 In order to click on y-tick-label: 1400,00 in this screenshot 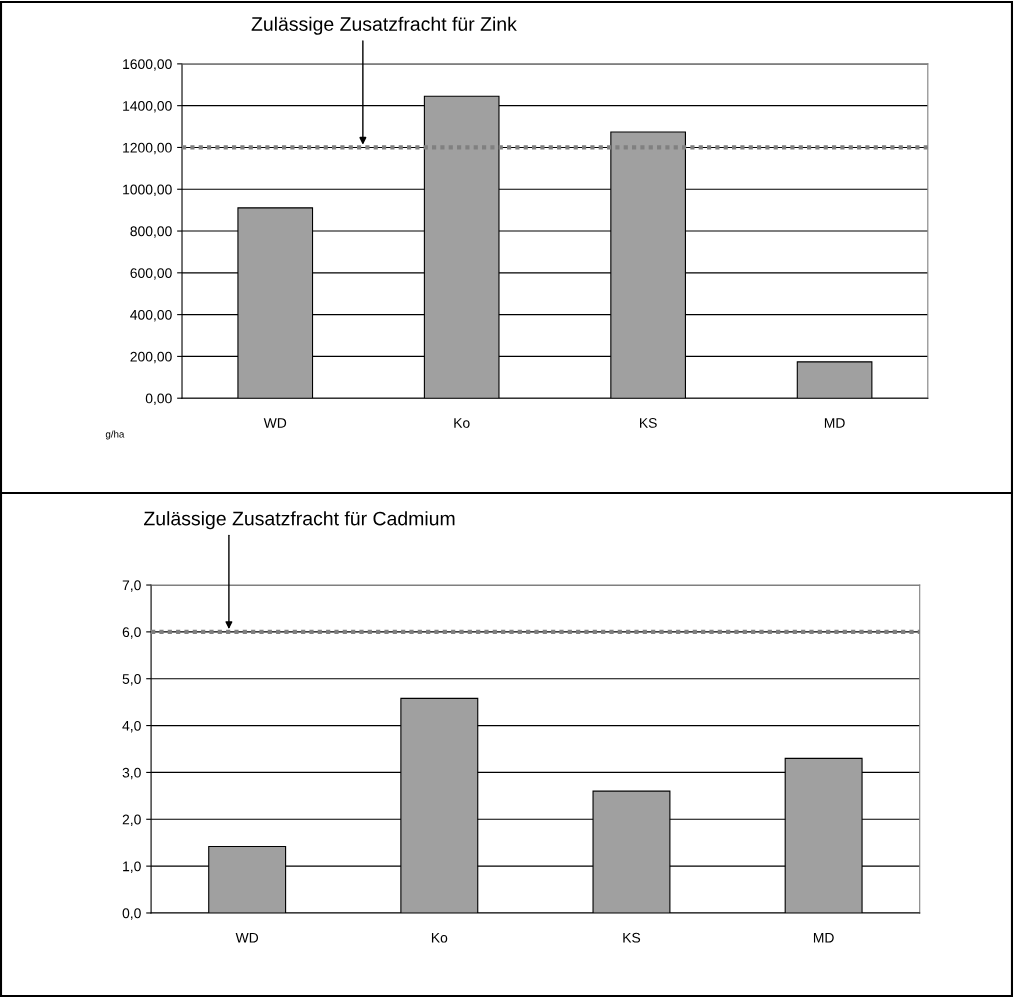, I will do `click(147, 107)`.